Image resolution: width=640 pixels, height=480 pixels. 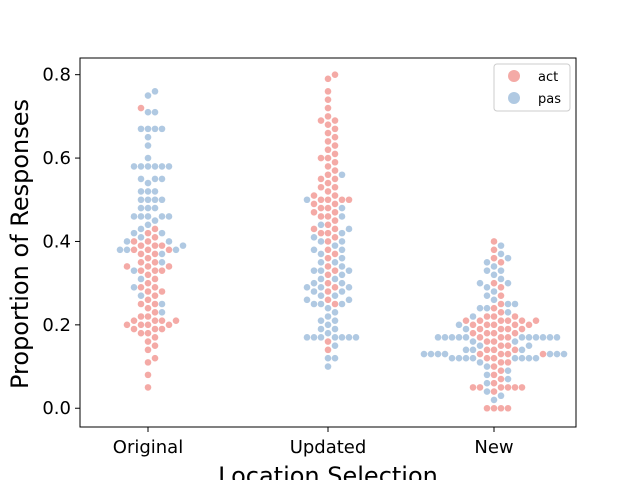 I want to click on y-tick-label: 0.4, so click(x=56, y=241).